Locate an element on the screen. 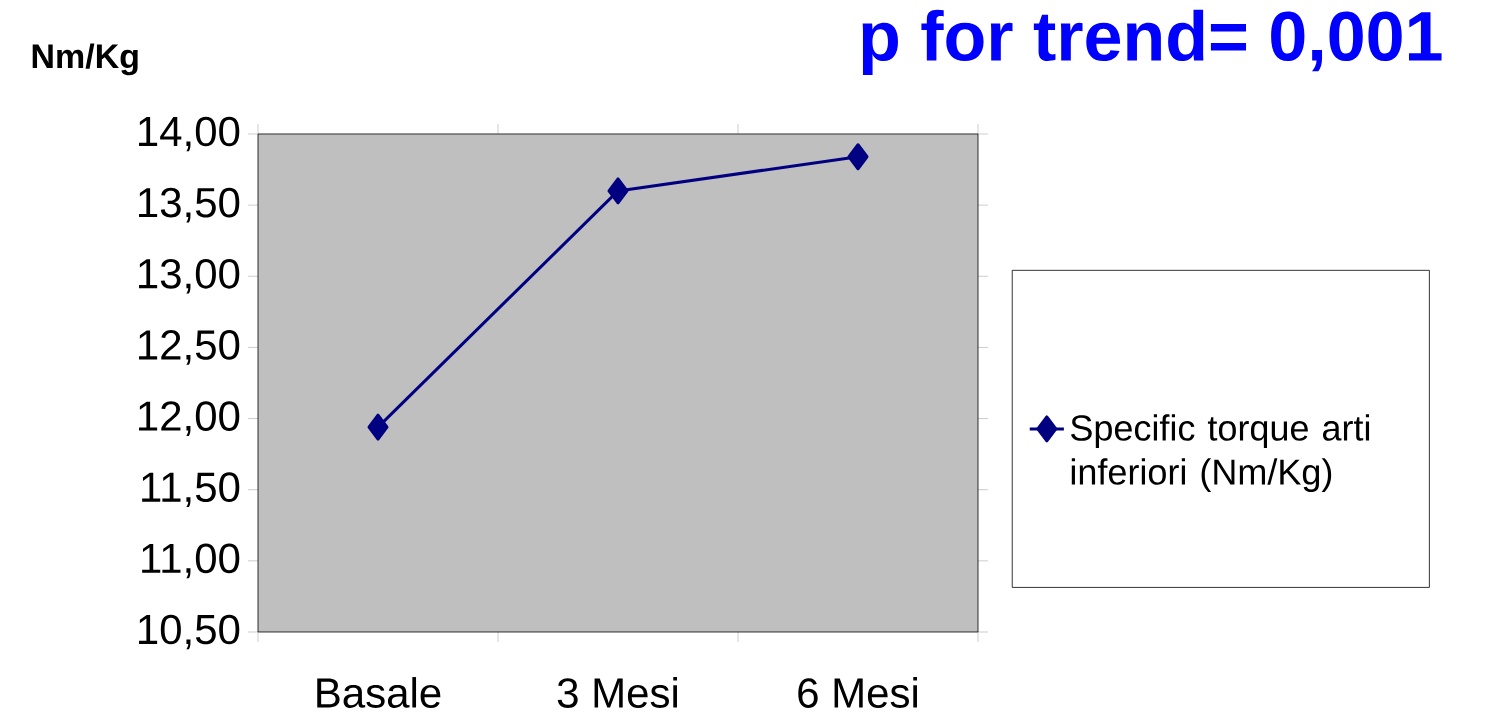 This screenshot has height=721, width=1493. y-axis-title: Nm/Kg is located at coordinates (85, 59).